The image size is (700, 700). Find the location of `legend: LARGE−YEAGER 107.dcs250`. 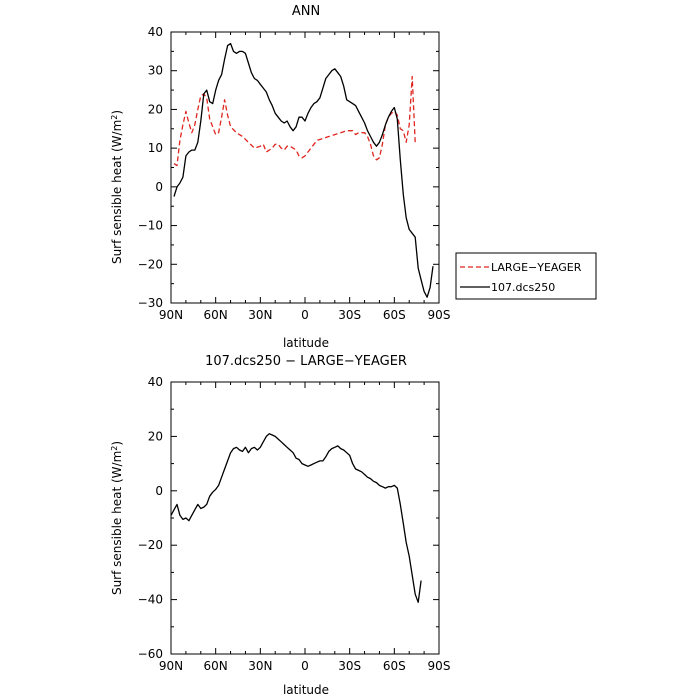

legend: LARGE−YEAGER 107.dcs250 is located at coordinates (526, 276).